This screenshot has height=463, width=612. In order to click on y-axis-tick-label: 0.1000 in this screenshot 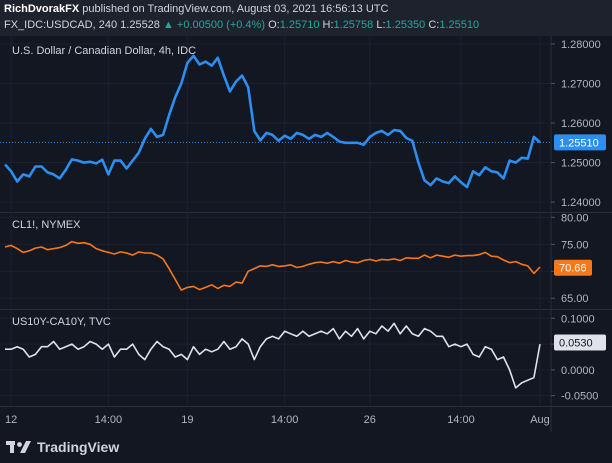, I will do `click(578, 319)`.